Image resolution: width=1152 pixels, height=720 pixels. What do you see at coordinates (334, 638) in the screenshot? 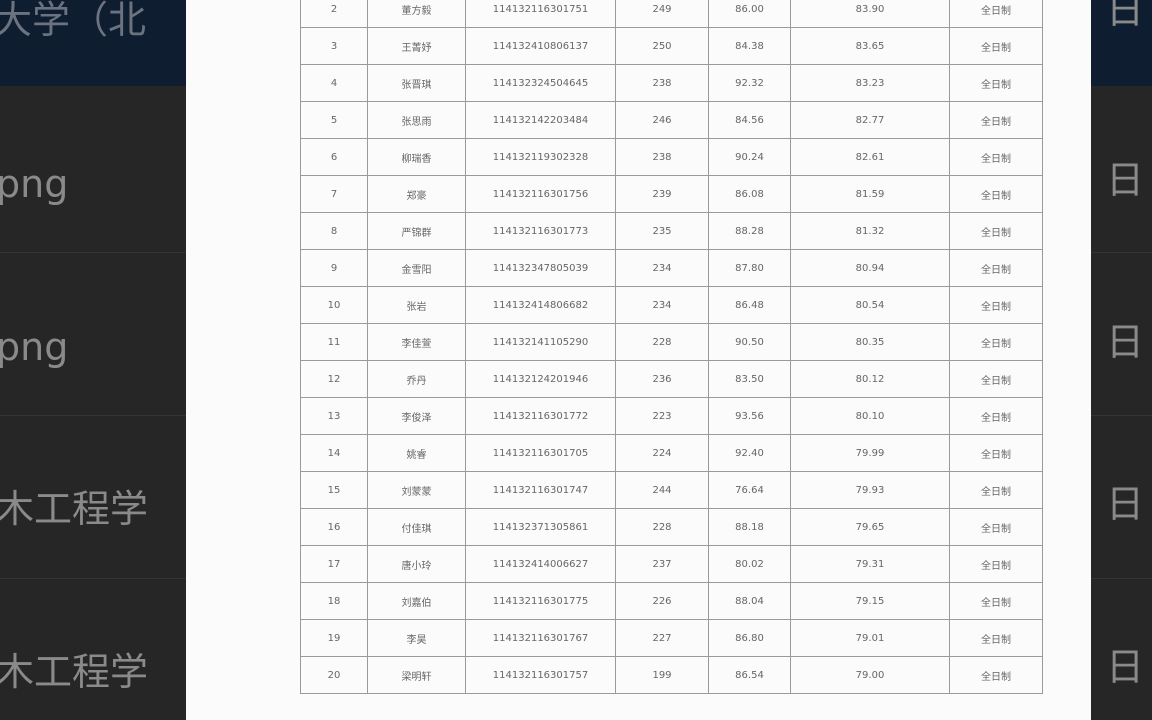
I see `table-cell: 19` at bounding box center [334, 638].